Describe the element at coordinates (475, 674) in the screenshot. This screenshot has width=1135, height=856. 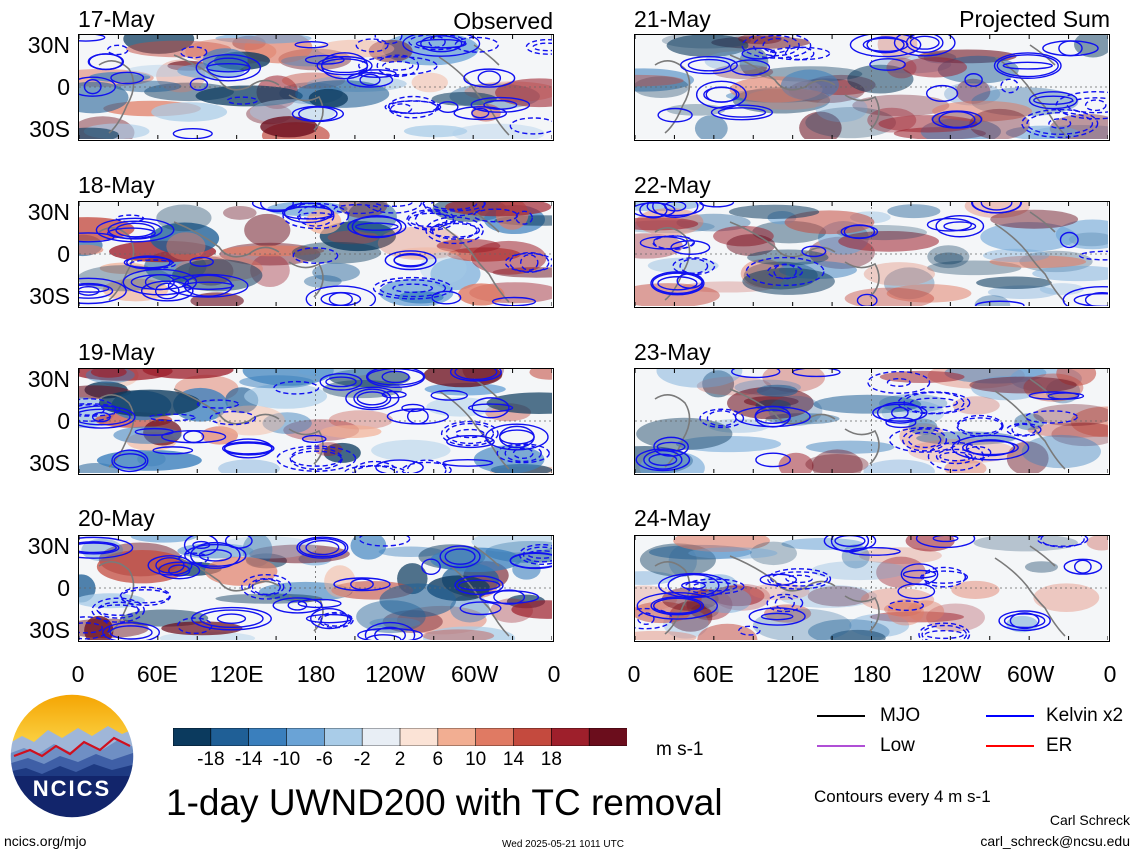
I see `lon-tick-label: 60W` at that location.